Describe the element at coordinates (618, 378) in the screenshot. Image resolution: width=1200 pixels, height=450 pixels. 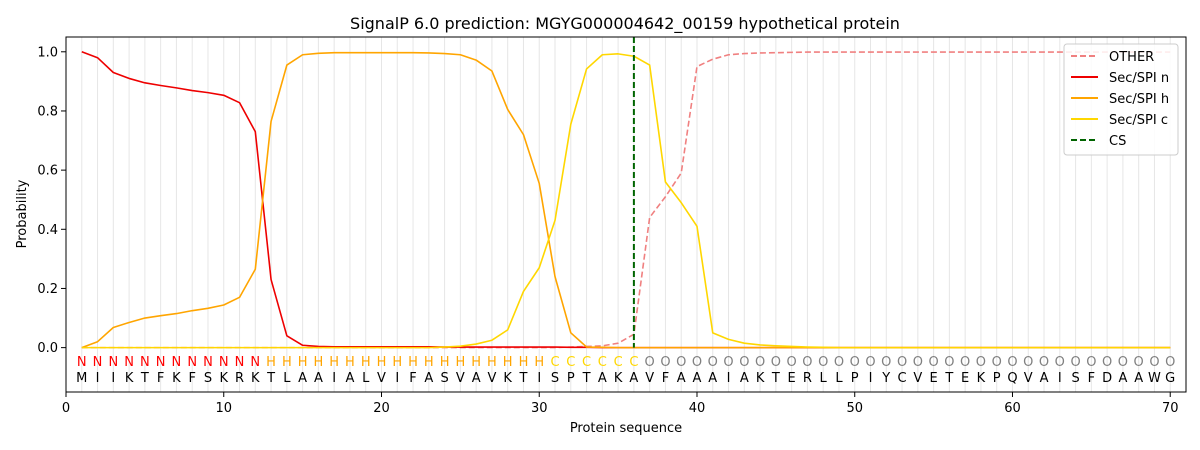
I see `residue-label-35: K` at that location.